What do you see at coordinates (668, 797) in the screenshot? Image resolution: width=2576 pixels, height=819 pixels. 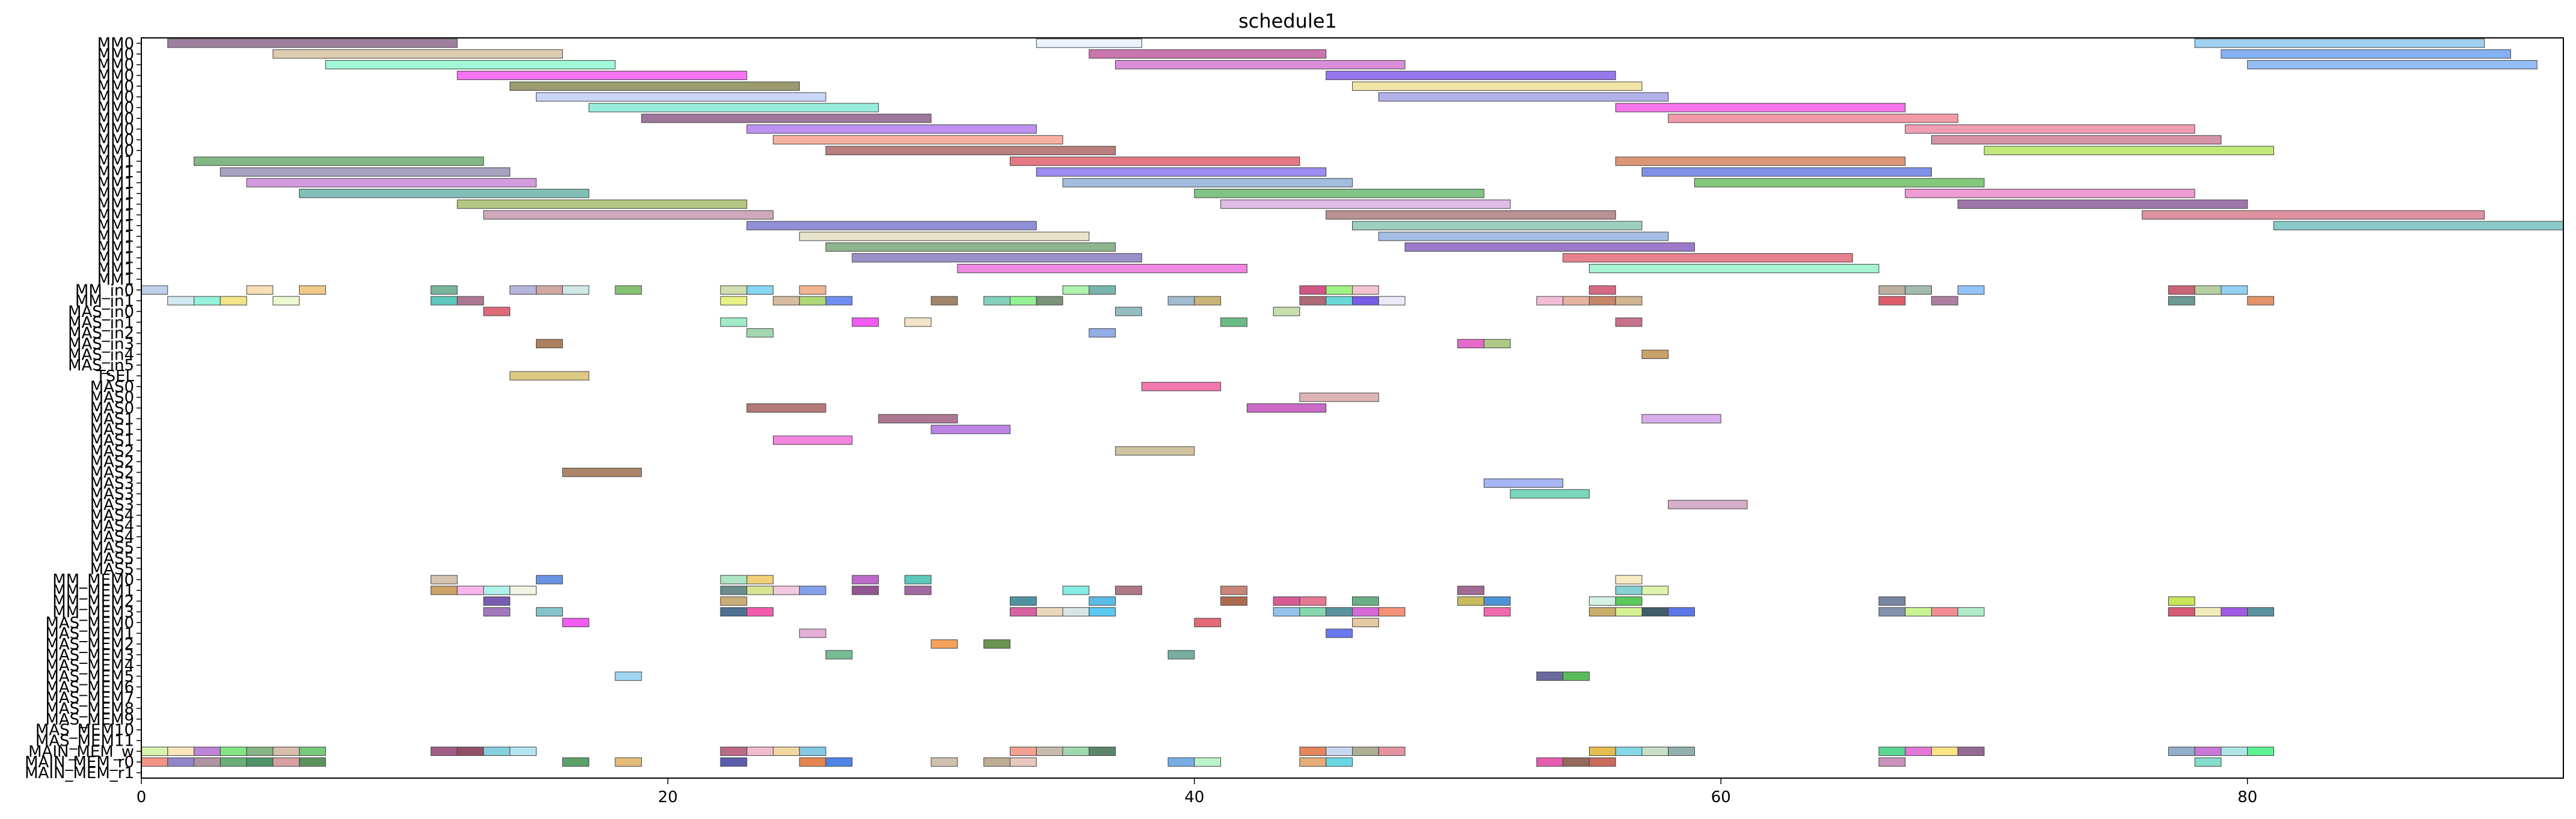 I see `x-tick-label: 20` at bounding box center [668, 797].